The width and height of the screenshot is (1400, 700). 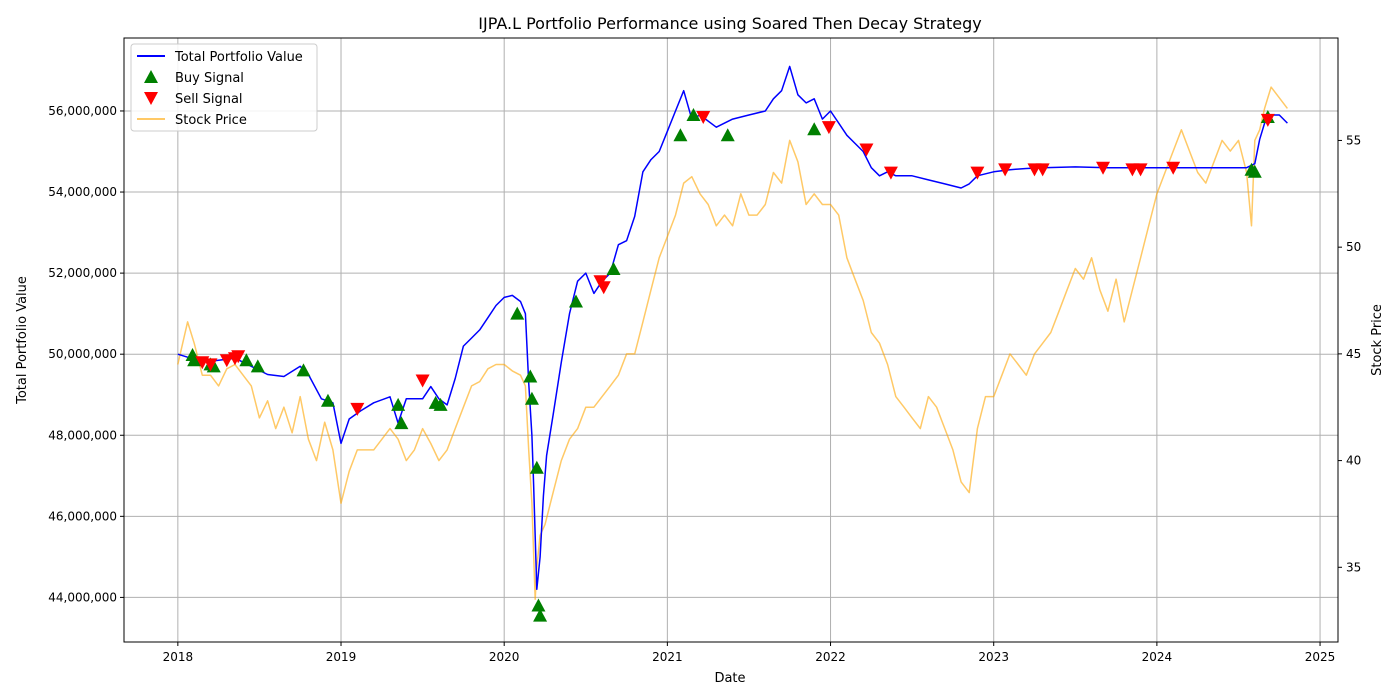 What do you see at coordinates (82, 354) in the screenshot?
I see `y-left-tick-label: 50,000,000` at bounding box center [82, 354].